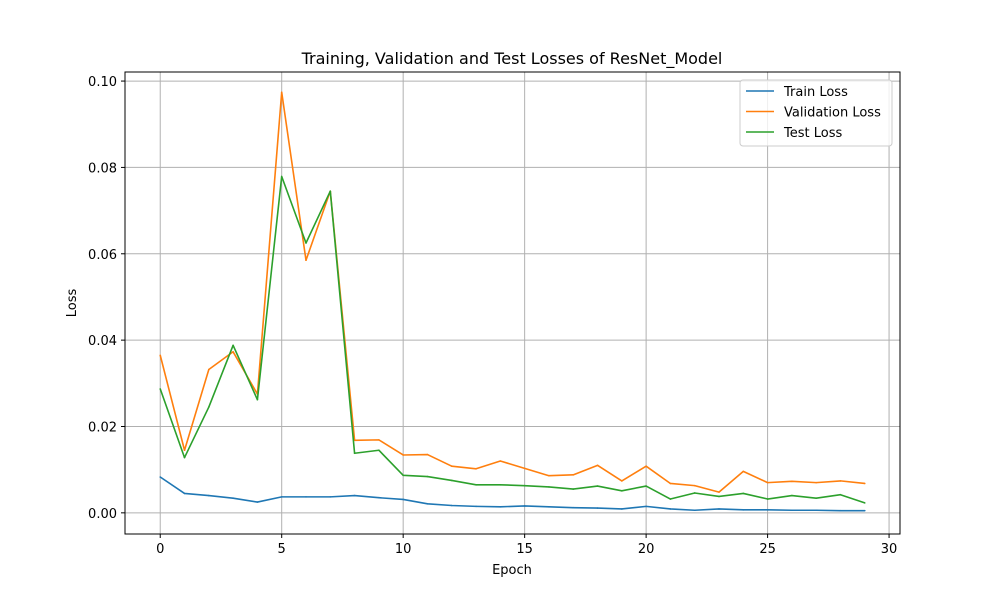 Image resolution: width=1000 pixels, height=600 pixels. What do you see at coordinates (512, 570) in the screenshot?
I see `x-axis-label: Epoch` at bounding box center [512, 570].